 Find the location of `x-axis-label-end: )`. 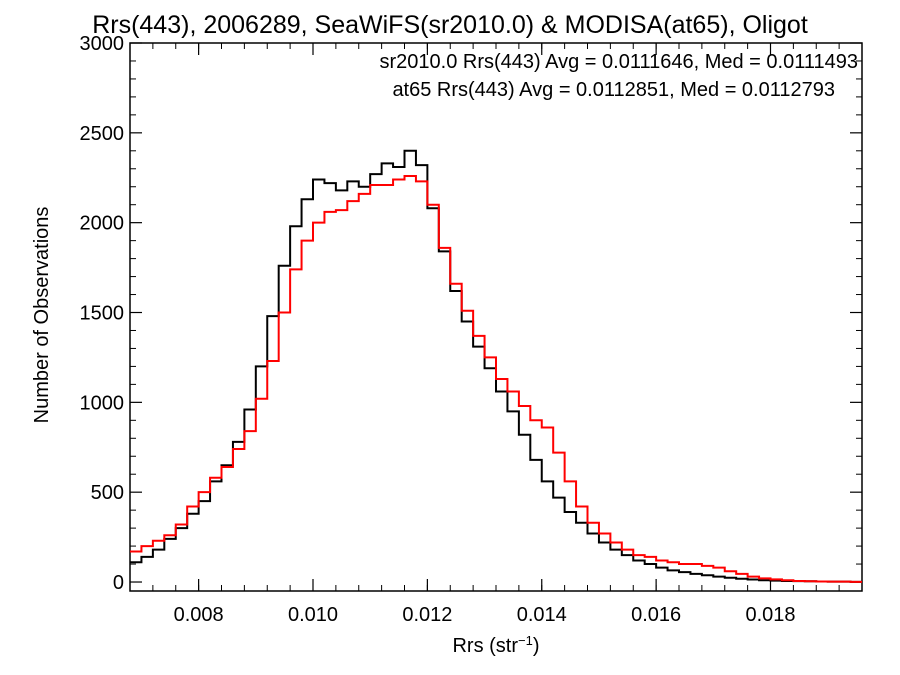

x-axis-label-end: ) is located at coordinates (536, 646).